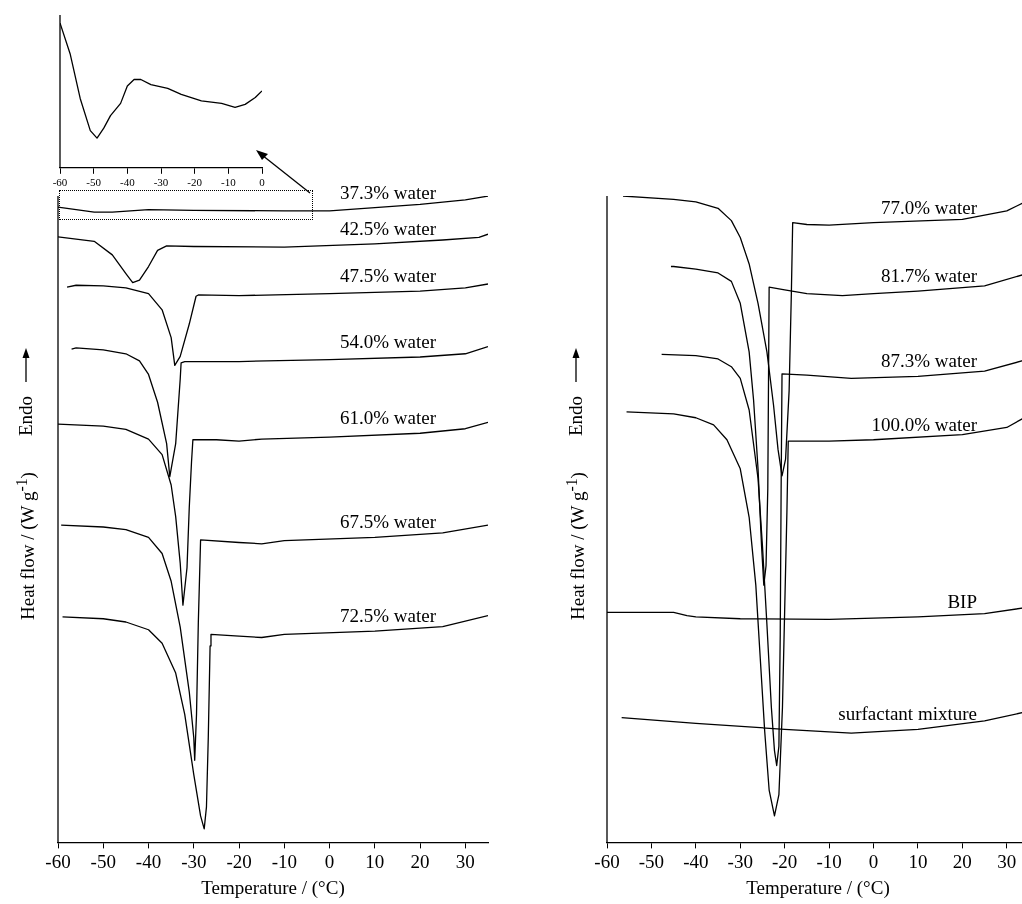 The height and width of the screenshot is (904, 1022). What do you see at coordinates (388, 192) in the screenshot?
I see `series-label: 37.3% water` at bounding box center [388, 192].